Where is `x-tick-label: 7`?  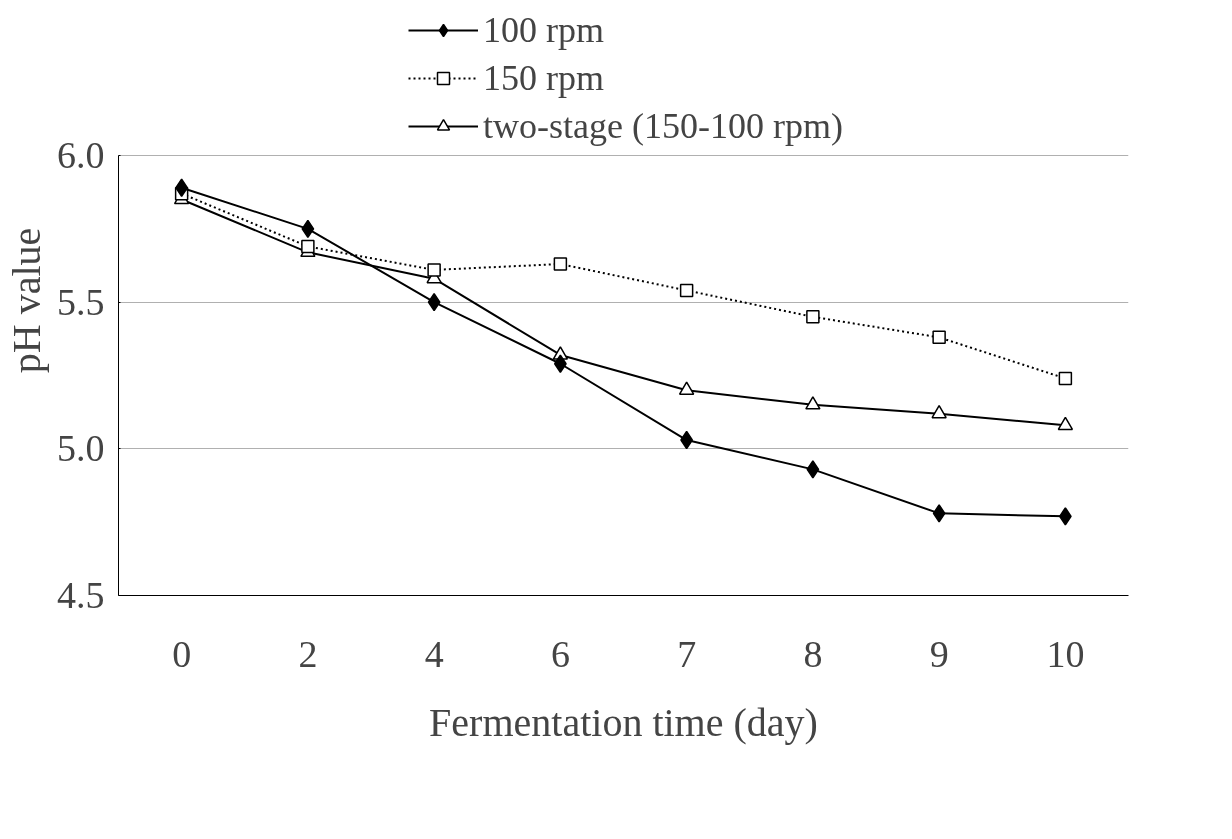 x-tick-label: 7 is located at coordinates (687, 653).